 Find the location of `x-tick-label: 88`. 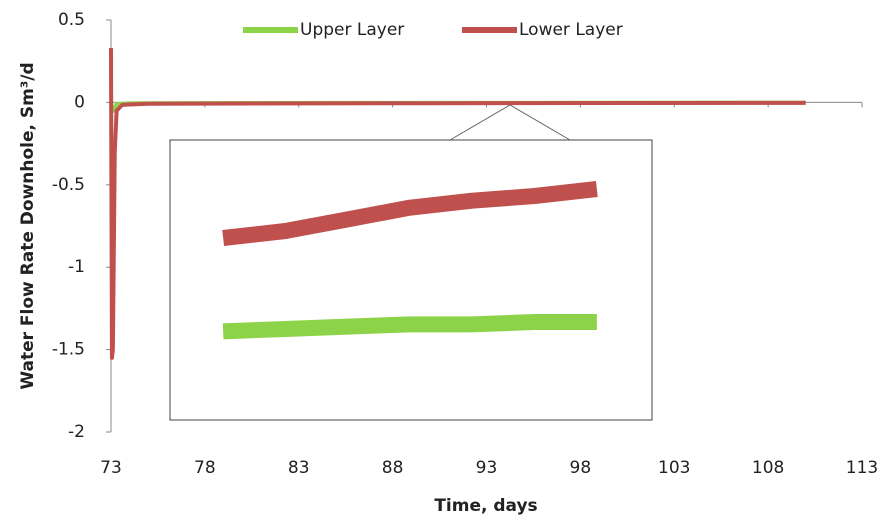

x-tick-label: 88 is located at coordinates (393, 468).